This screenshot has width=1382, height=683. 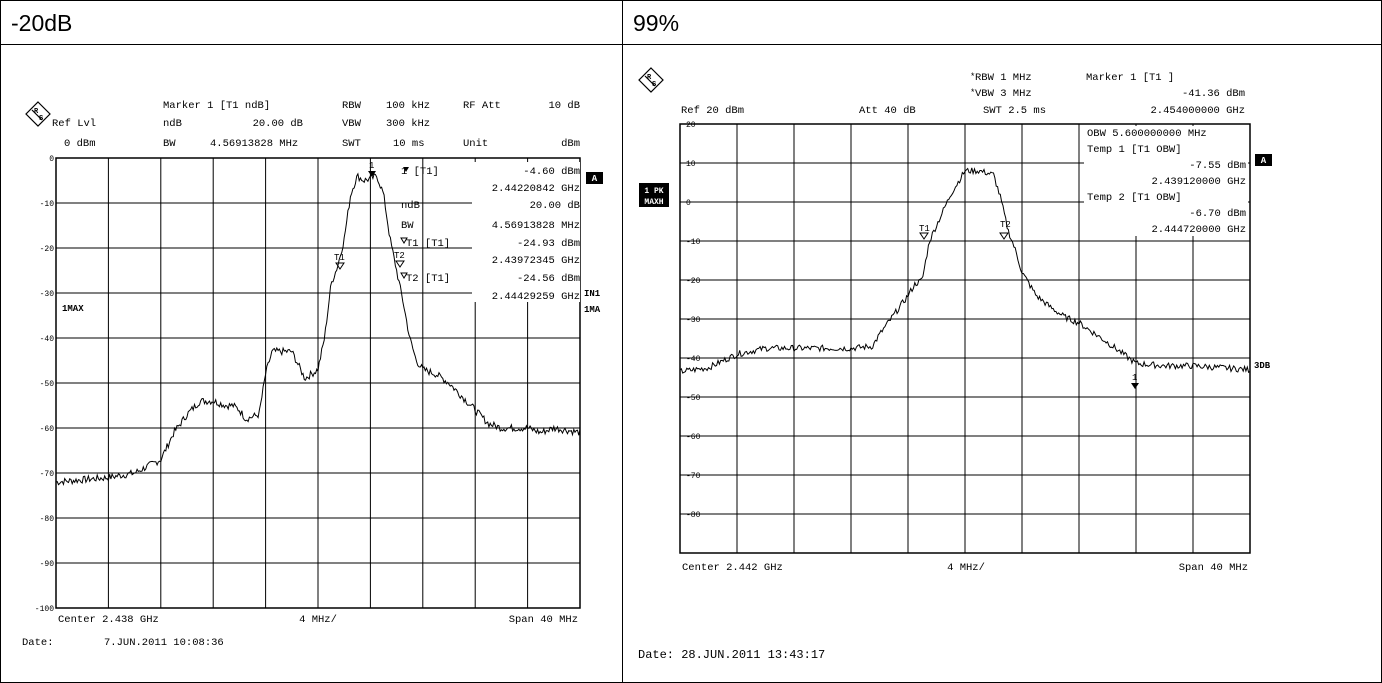 I want to click on left-panel-title: -20dB, so click(x=311, y=23).